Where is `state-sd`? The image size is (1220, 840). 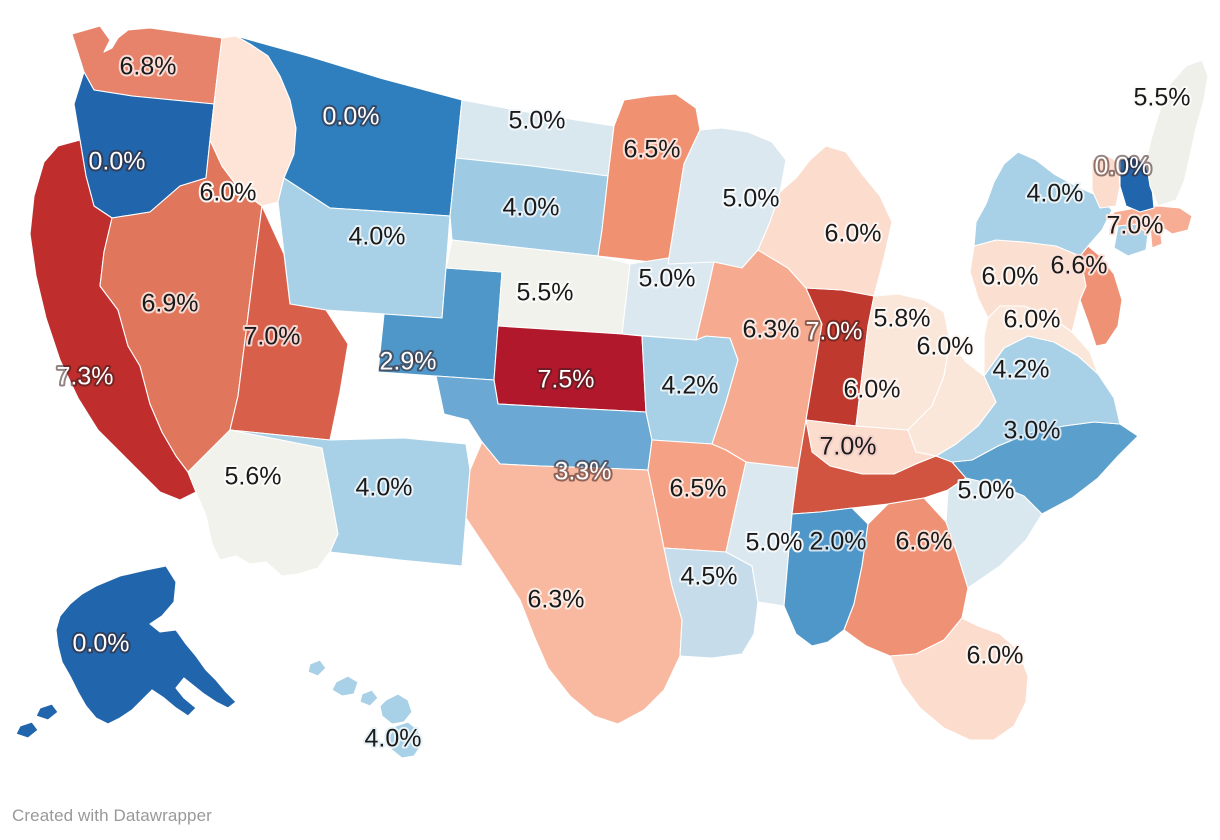
state-sd is located at coordinates (529, 207).